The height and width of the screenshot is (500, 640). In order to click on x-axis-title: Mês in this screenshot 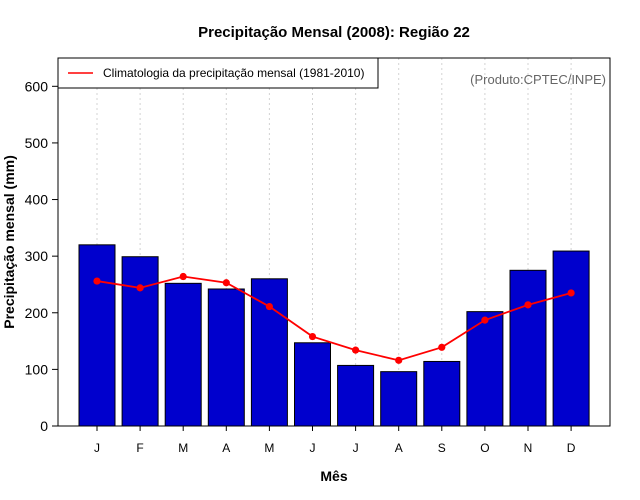, I will do `click(333, 476)`.